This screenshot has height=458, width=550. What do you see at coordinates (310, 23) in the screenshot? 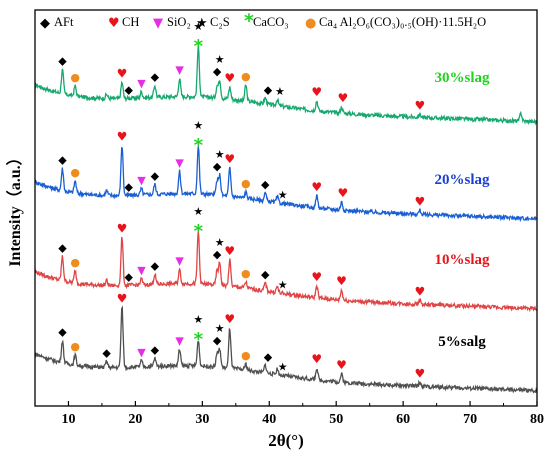
I see `legend-symbol: ●` at bounding box center [310, 23].